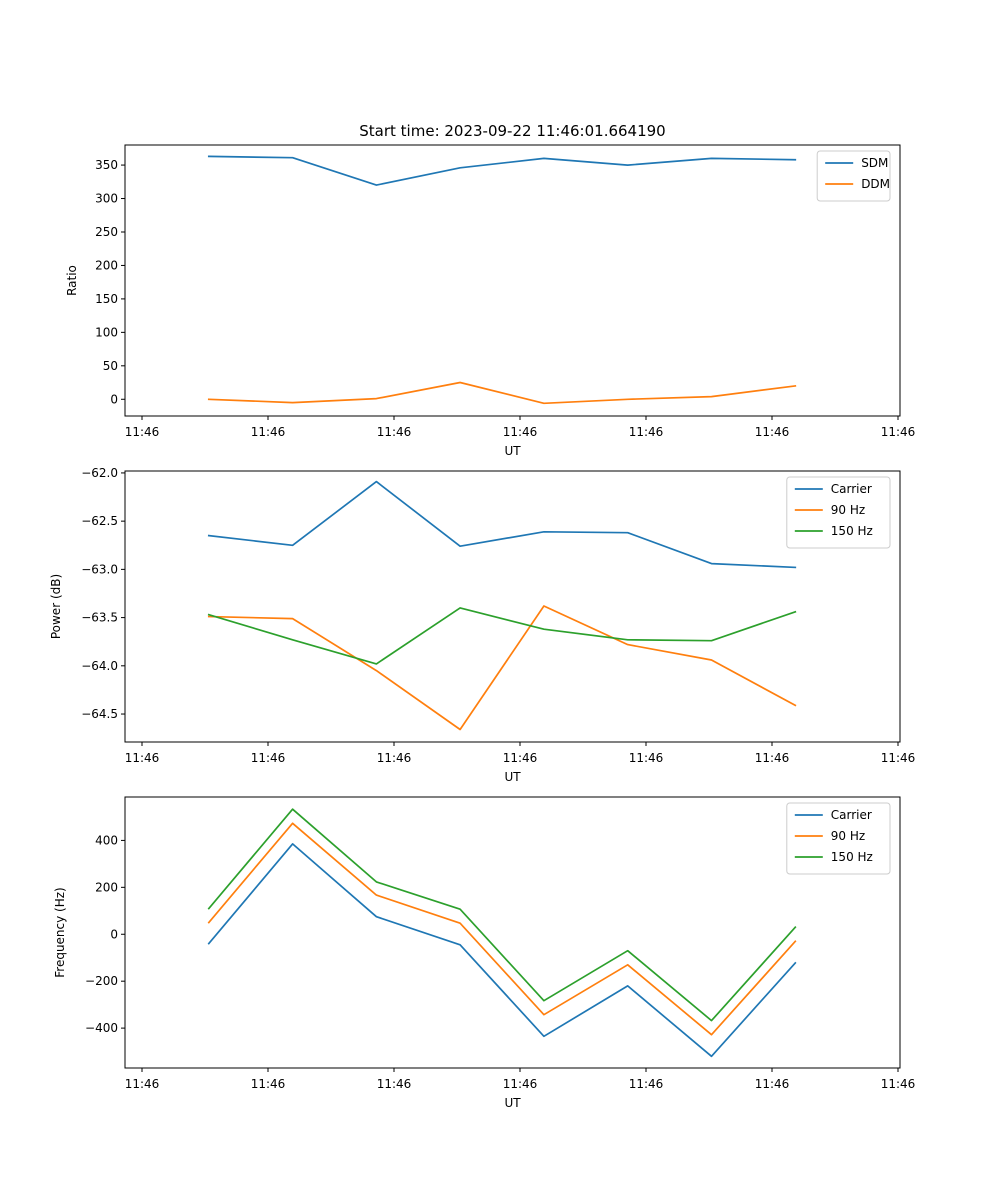  Describe the element at coordinates (502, 170) in the screenshot. I see `series-line-sdm` at that location.